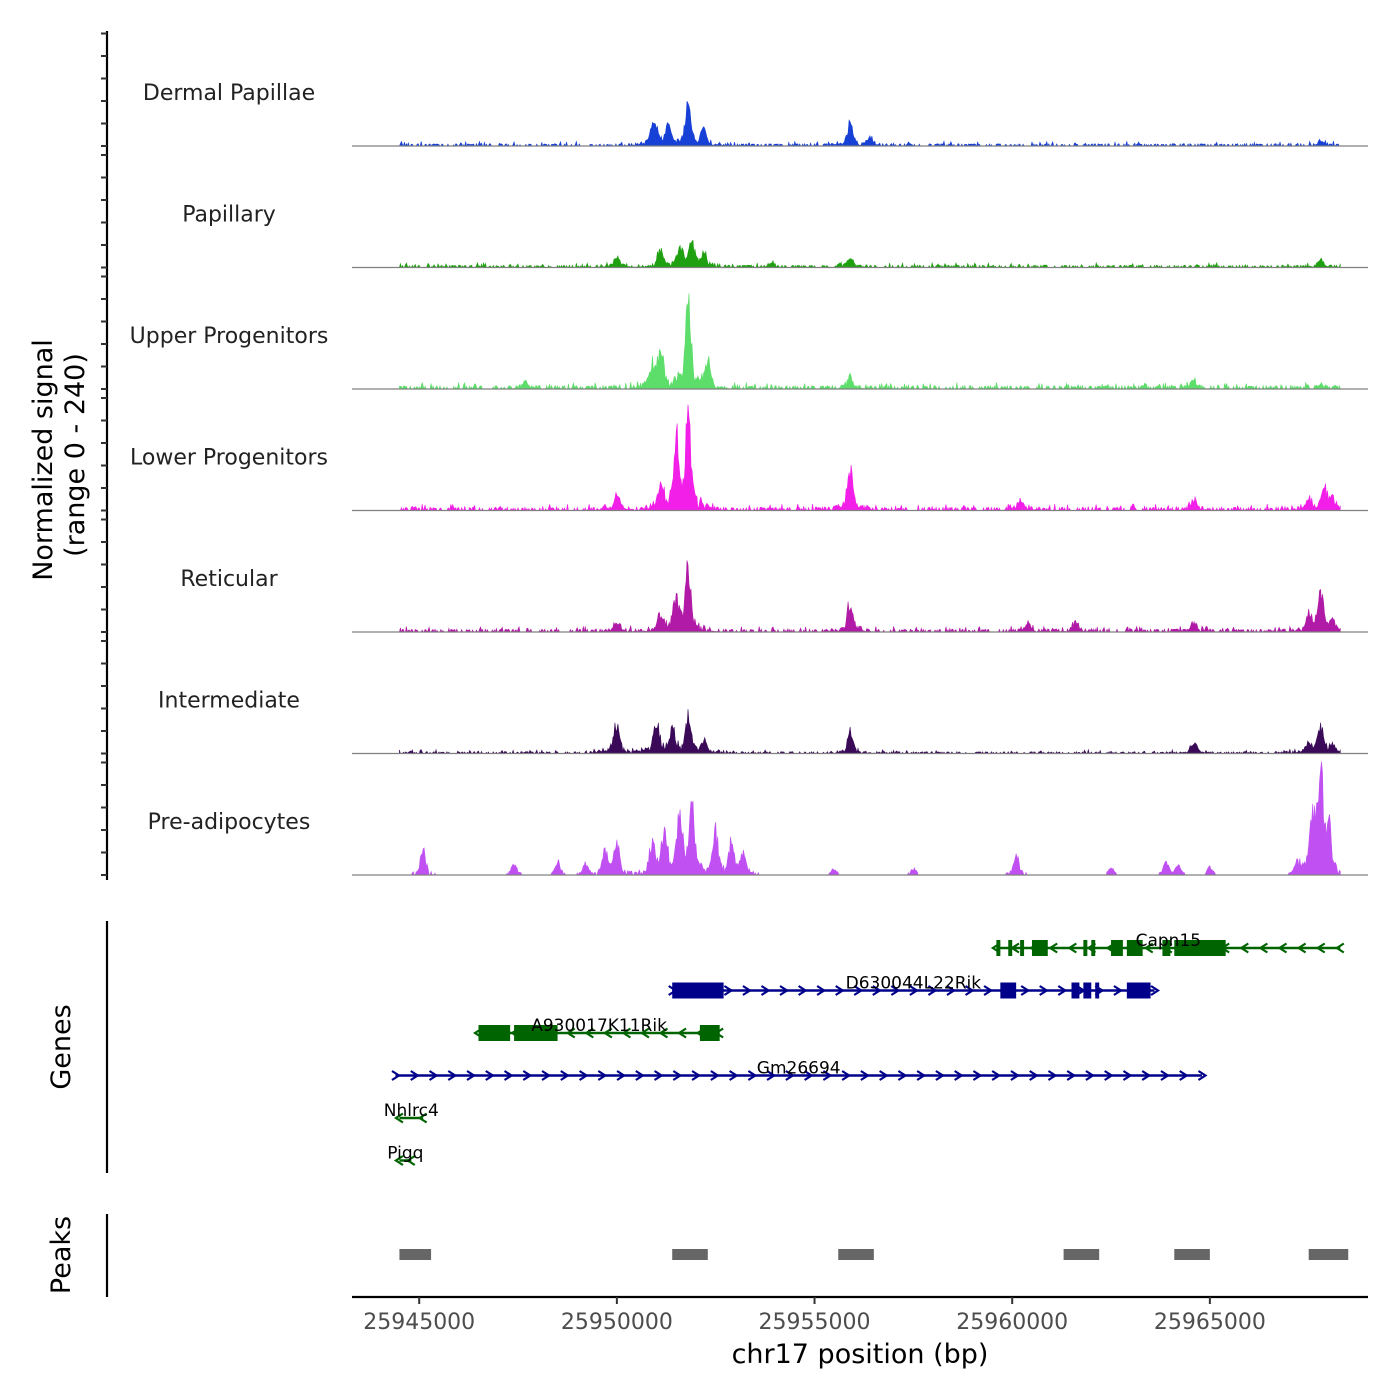 The image size is (1400, 1400). I want to click on gene-gm26694: Gm26694, so click(799, 1070).